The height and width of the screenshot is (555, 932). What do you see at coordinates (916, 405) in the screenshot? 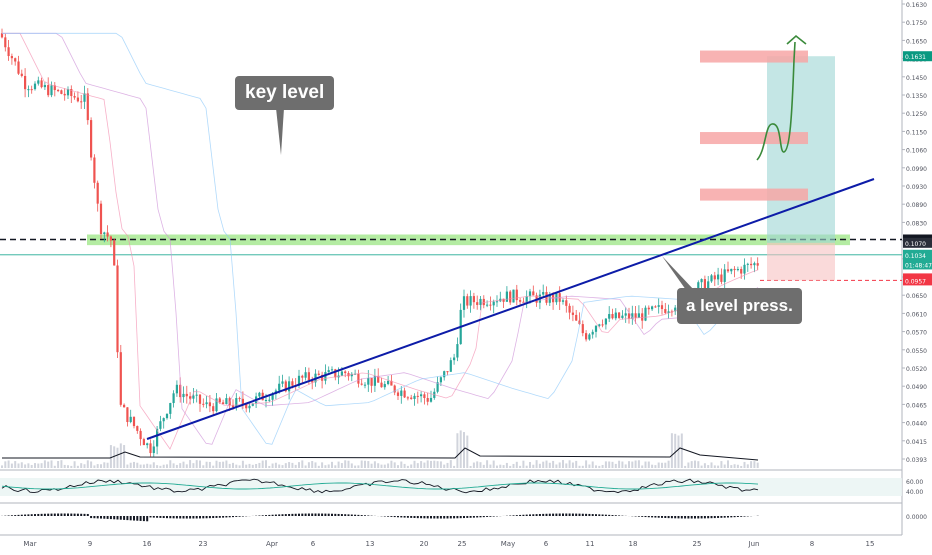
I see `price-tick-label: 0.0465` at bounding box center [916, 405].